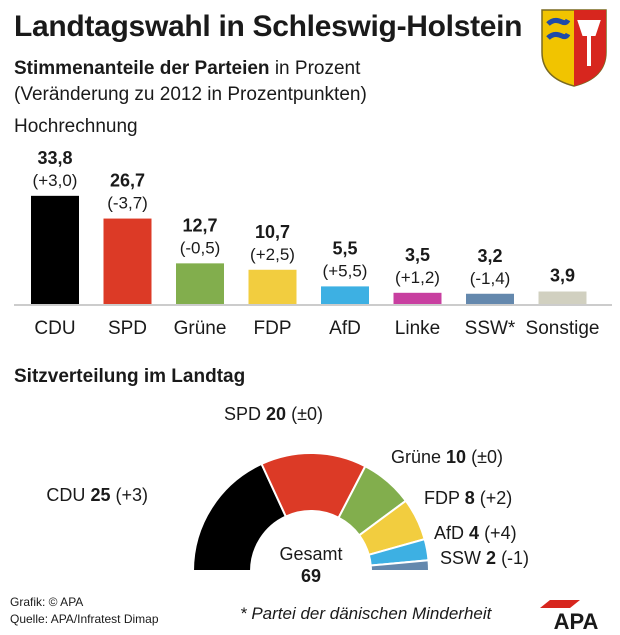  I want to click on seat-change-2: (±0), so click(487, 457).